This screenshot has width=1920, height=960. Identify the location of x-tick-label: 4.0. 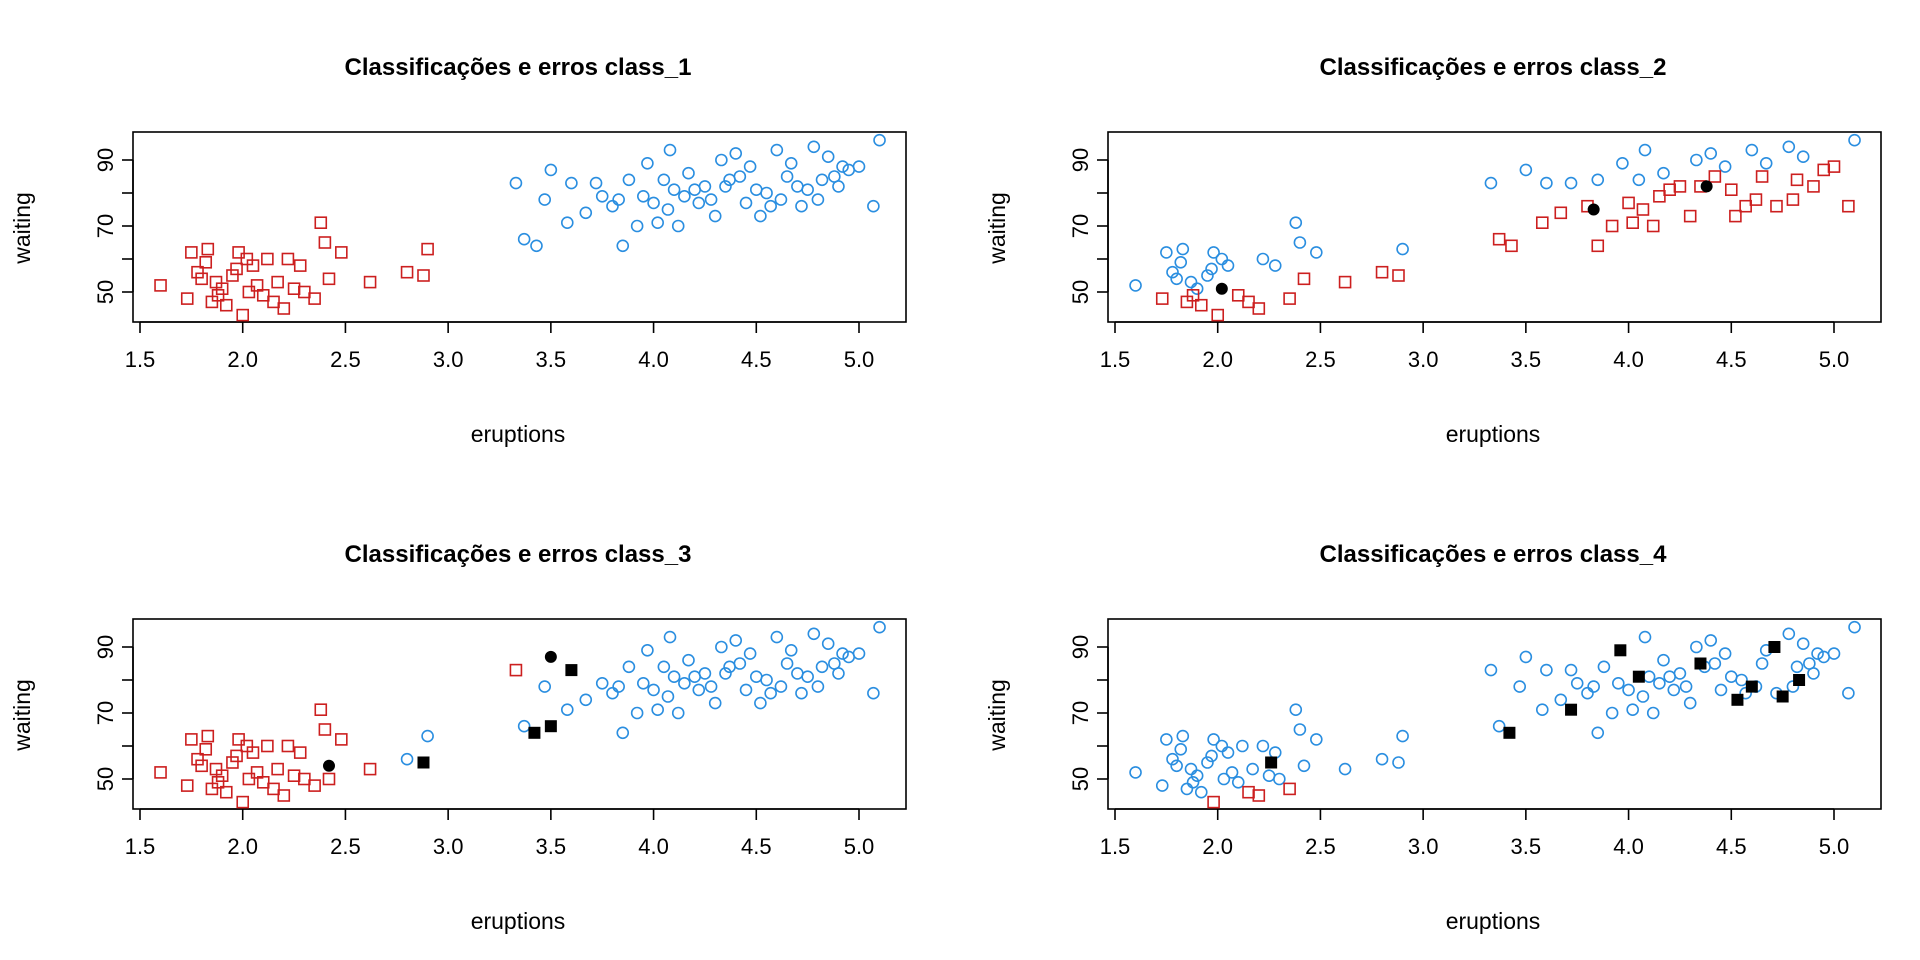
(653, 359).